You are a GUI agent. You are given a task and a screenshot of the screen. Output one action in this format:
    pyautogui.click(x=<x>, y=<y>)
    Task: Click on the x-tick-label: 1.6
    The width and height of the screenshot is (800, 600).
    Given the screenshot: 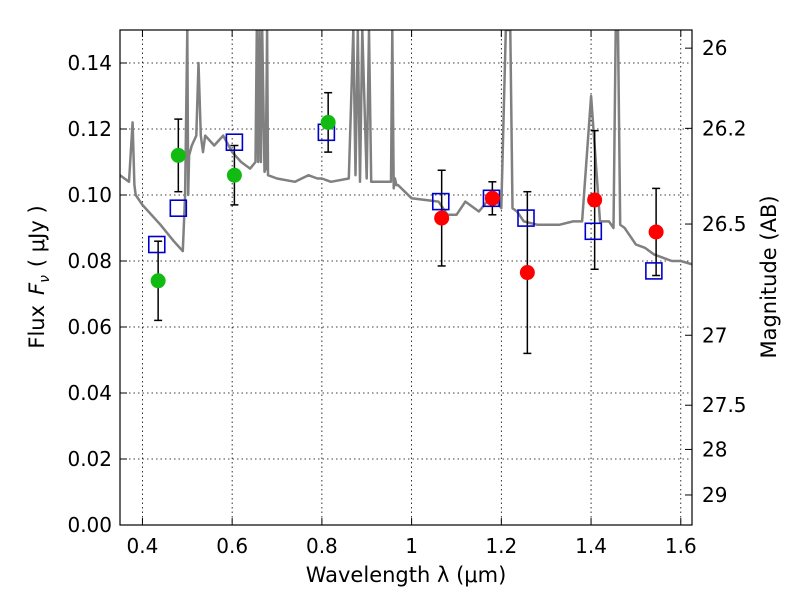 What is the action you would take?
    pyautogui.click(x=681, y=546)
    